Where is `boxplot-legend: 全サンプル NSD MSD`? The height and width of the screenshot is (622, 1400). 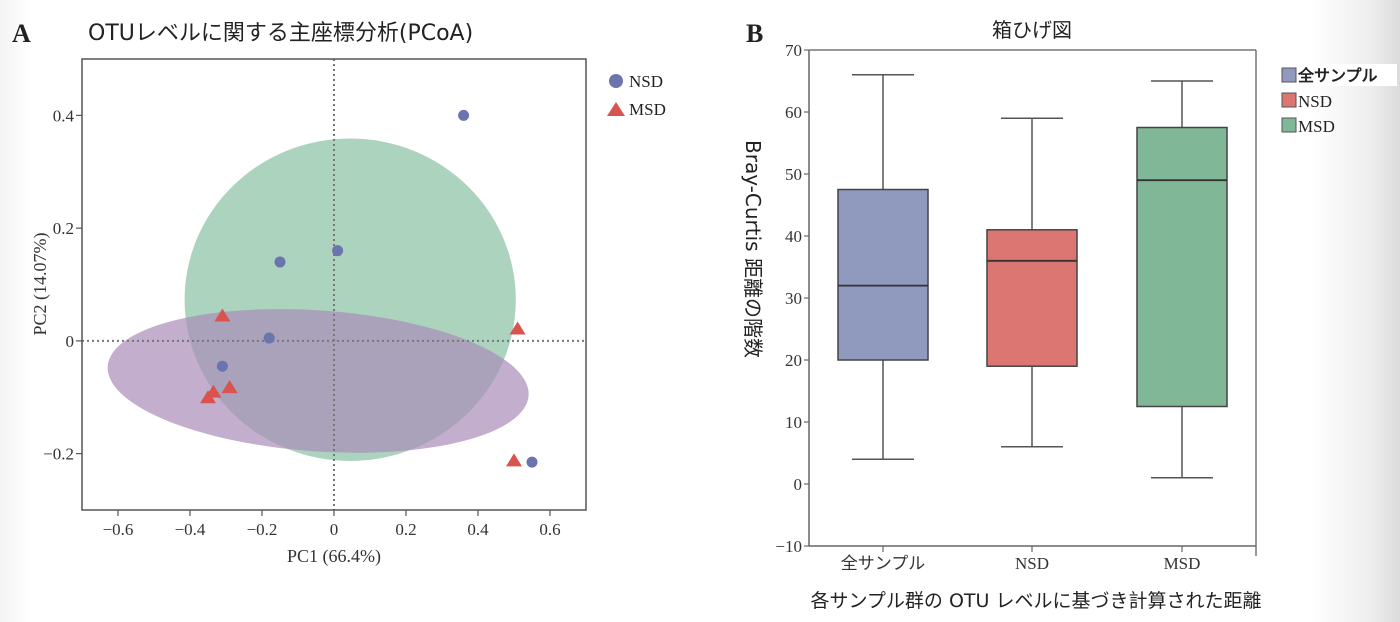 boxplot-legend: 全サンプル NSD MSD is located at coordinates (1339, 100).